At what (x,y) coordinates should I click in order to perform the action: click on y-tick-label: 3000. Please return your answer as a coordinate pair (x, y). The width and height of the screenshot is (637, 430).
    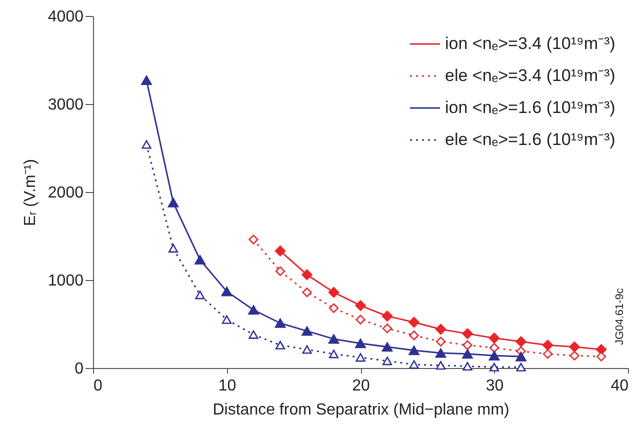
    Looking at the image, I should click on (66, 105).